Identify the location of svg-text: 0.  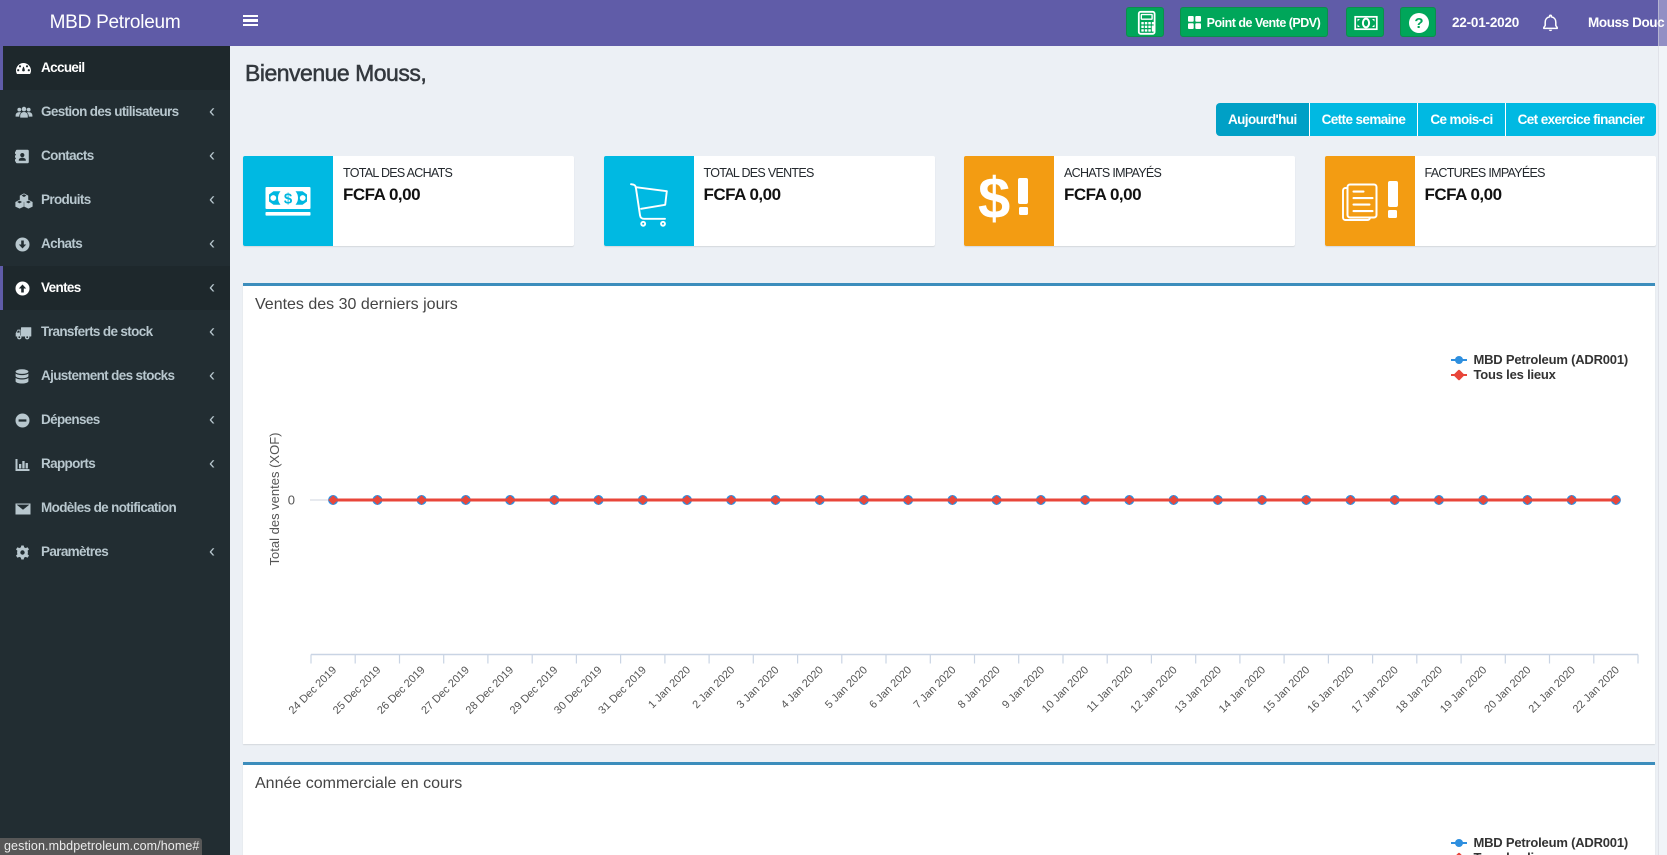
(291, 500).